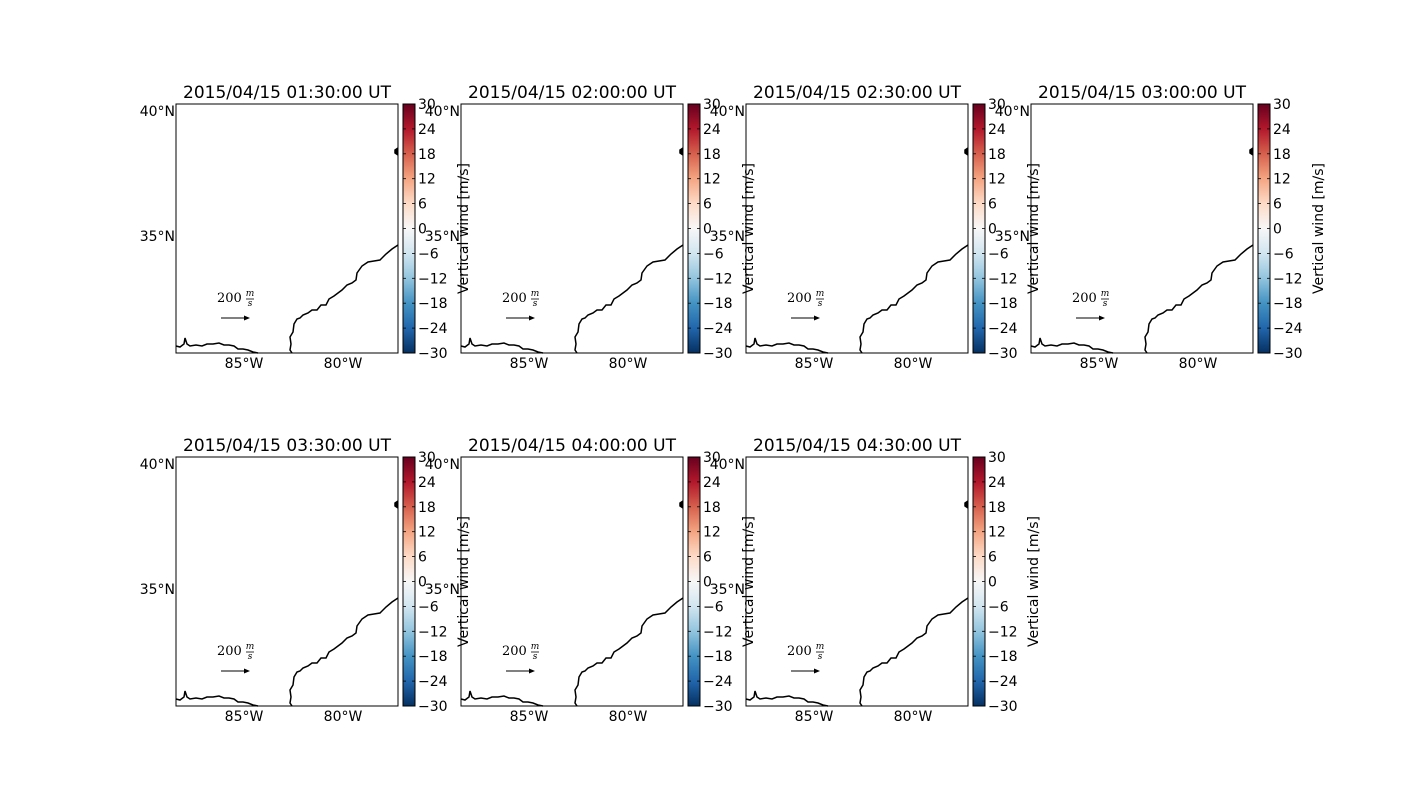 The height and width of the screenshot is (810, 1410). Describe the element at coordinates (572, 93) in the screenshot. I see `panel-title: 2015/04/15 02:00:00 UT` at that location.